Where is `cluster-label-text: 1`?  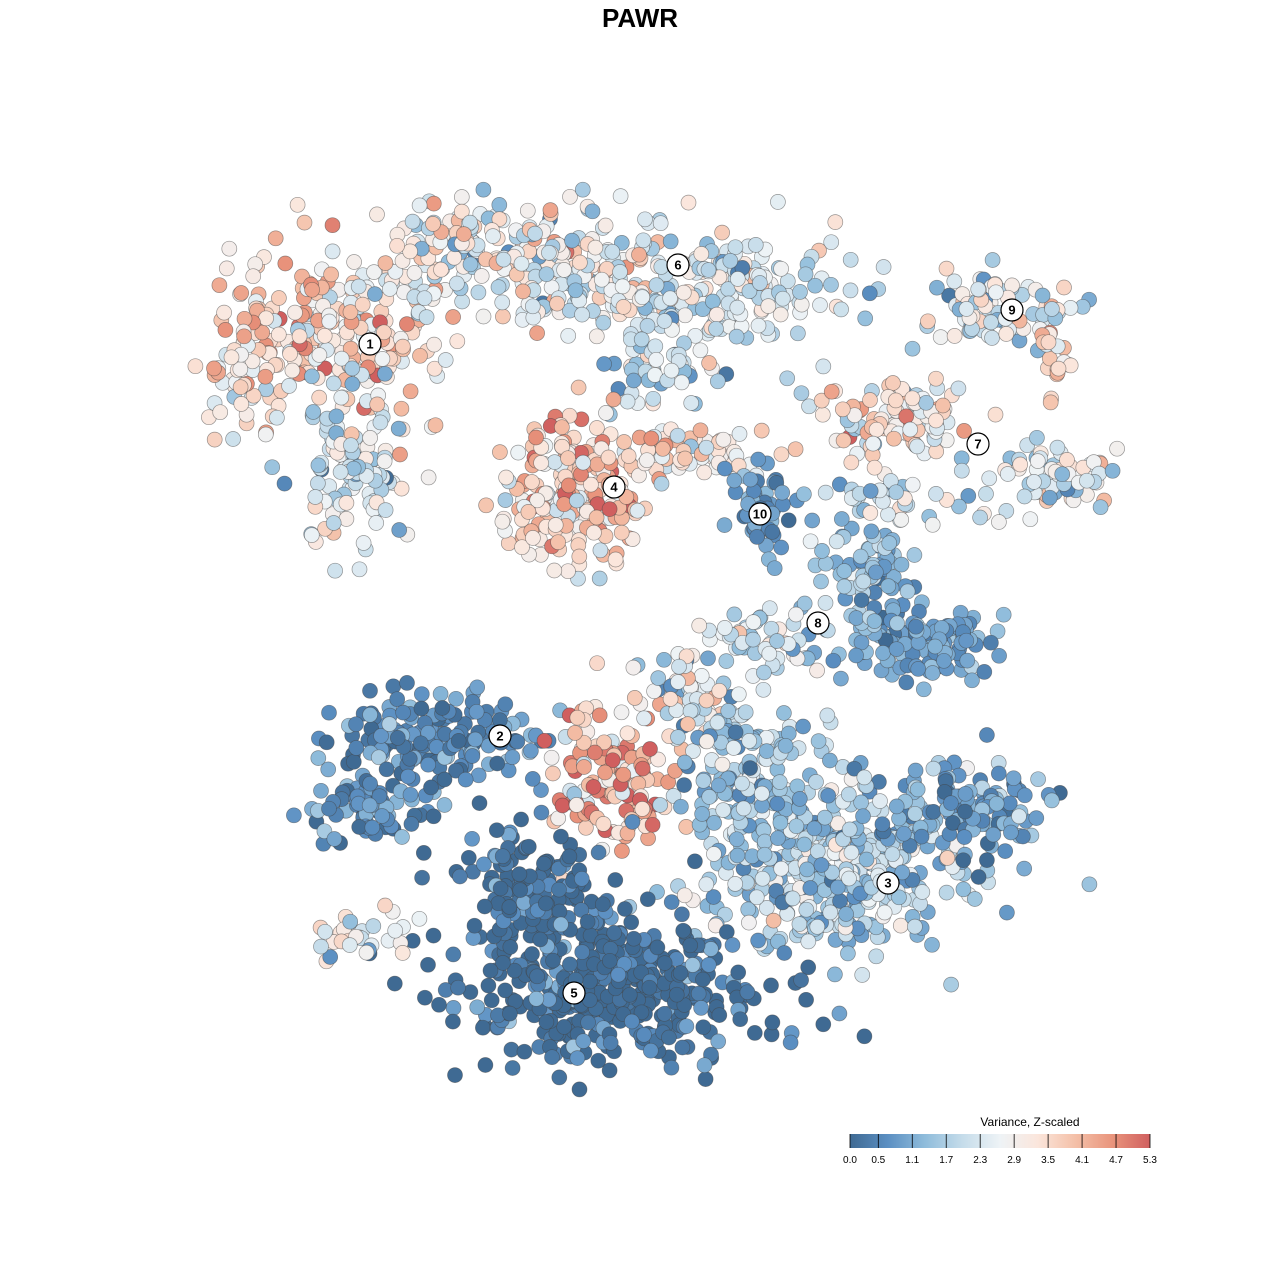
cluster-label-text: 1 is located at coordinates (369, 344).